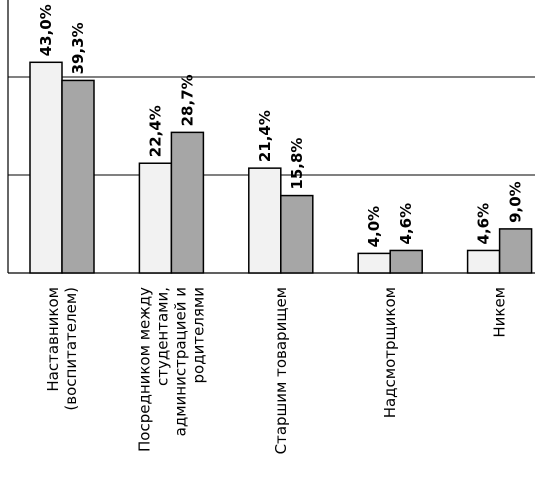 The height and width of the screenshot is (480, 535). What do you see at coordinates (71, 349) in the screenshot?
I see `category-label-line: (воспитателем)` at bounding box center [71, 349].